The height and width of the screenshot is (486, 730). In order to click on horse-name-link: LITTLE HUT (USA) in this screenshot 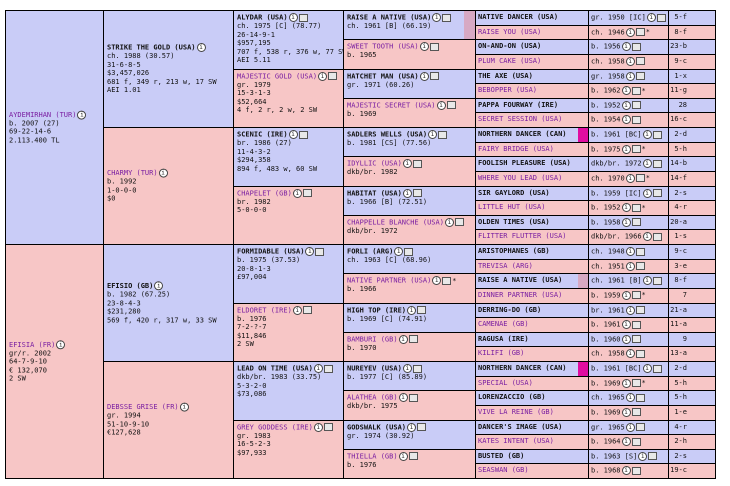, I will do `click(512, 207)`.